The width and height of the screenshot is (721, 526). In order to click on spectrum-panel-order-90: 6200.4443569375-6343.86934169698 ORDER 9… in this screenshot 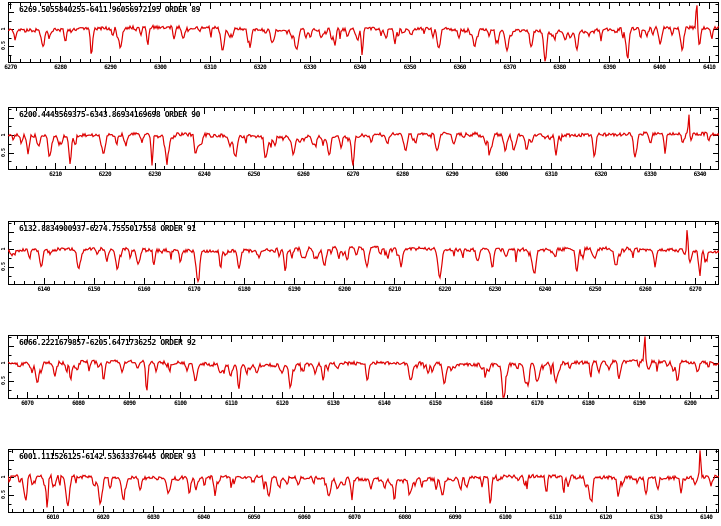, I will do `click(360, 142)`.